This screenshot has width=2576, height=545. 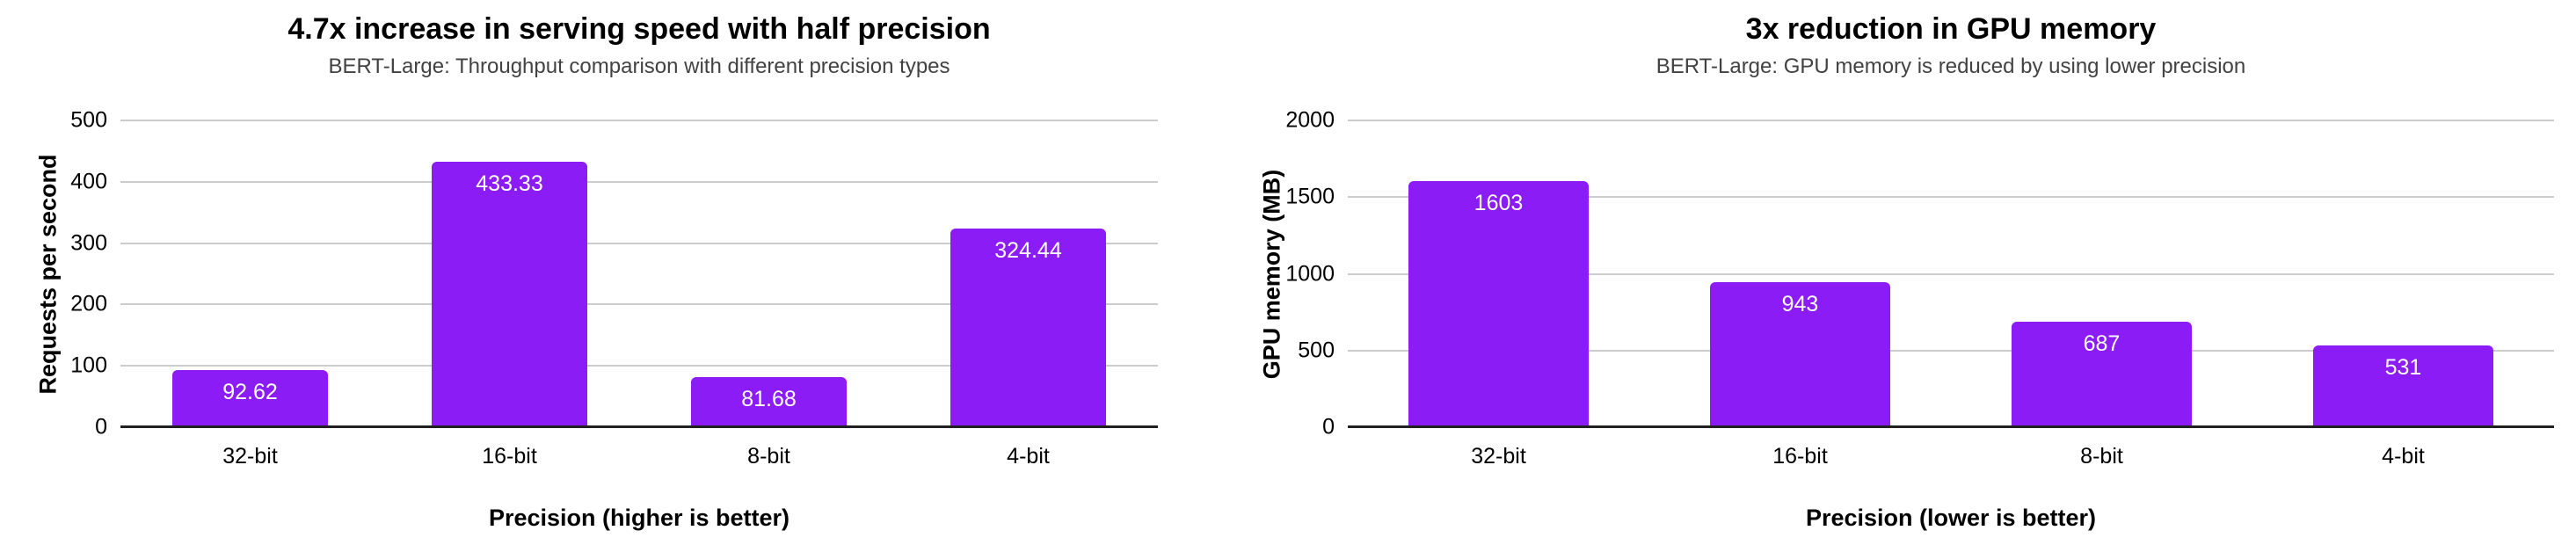 What do you see at coordinates (2102, 375) in the screenshot?
I see `bar-8-bit: 687` at bounding box center [2102, 375].